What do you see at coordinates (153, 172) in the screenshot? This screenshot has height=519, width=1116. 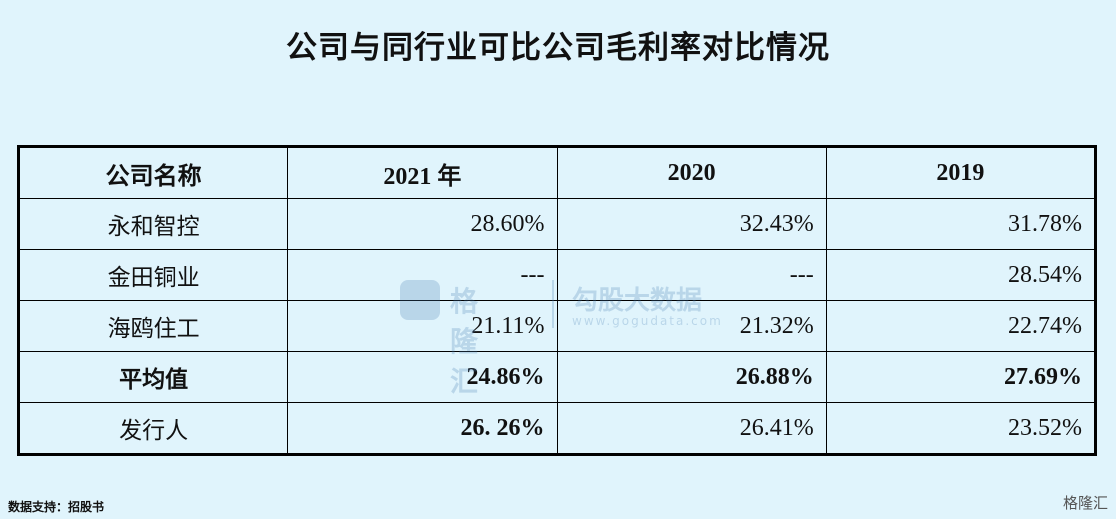 I see `column-header: 公司名称` at bounding box center [153, 172].